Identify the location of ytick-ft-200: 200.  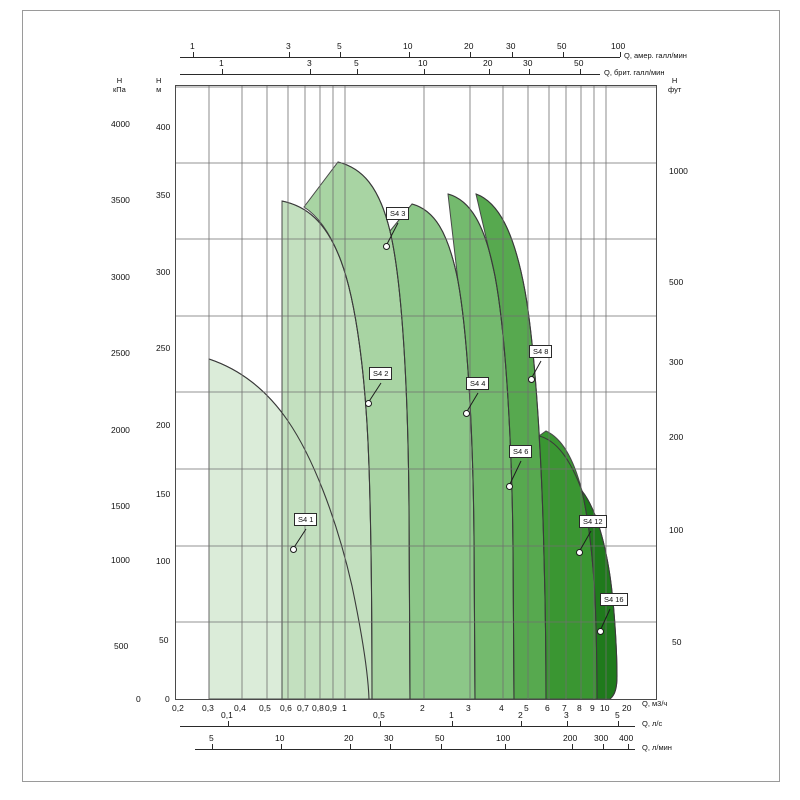
(676, 437).